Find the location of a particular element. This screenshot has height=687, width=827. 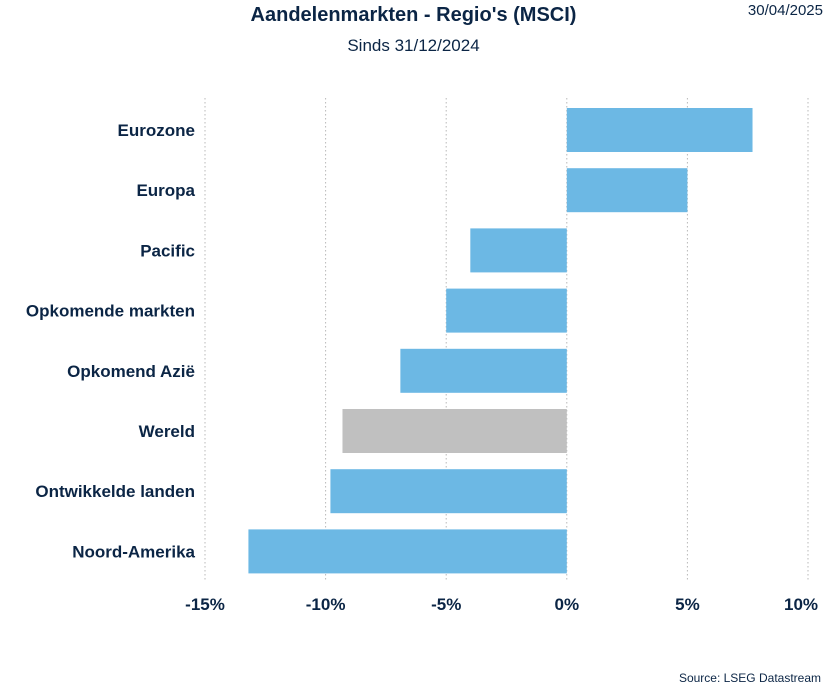

category-label: Noord-Amerika is located at coordinates (133, 551).